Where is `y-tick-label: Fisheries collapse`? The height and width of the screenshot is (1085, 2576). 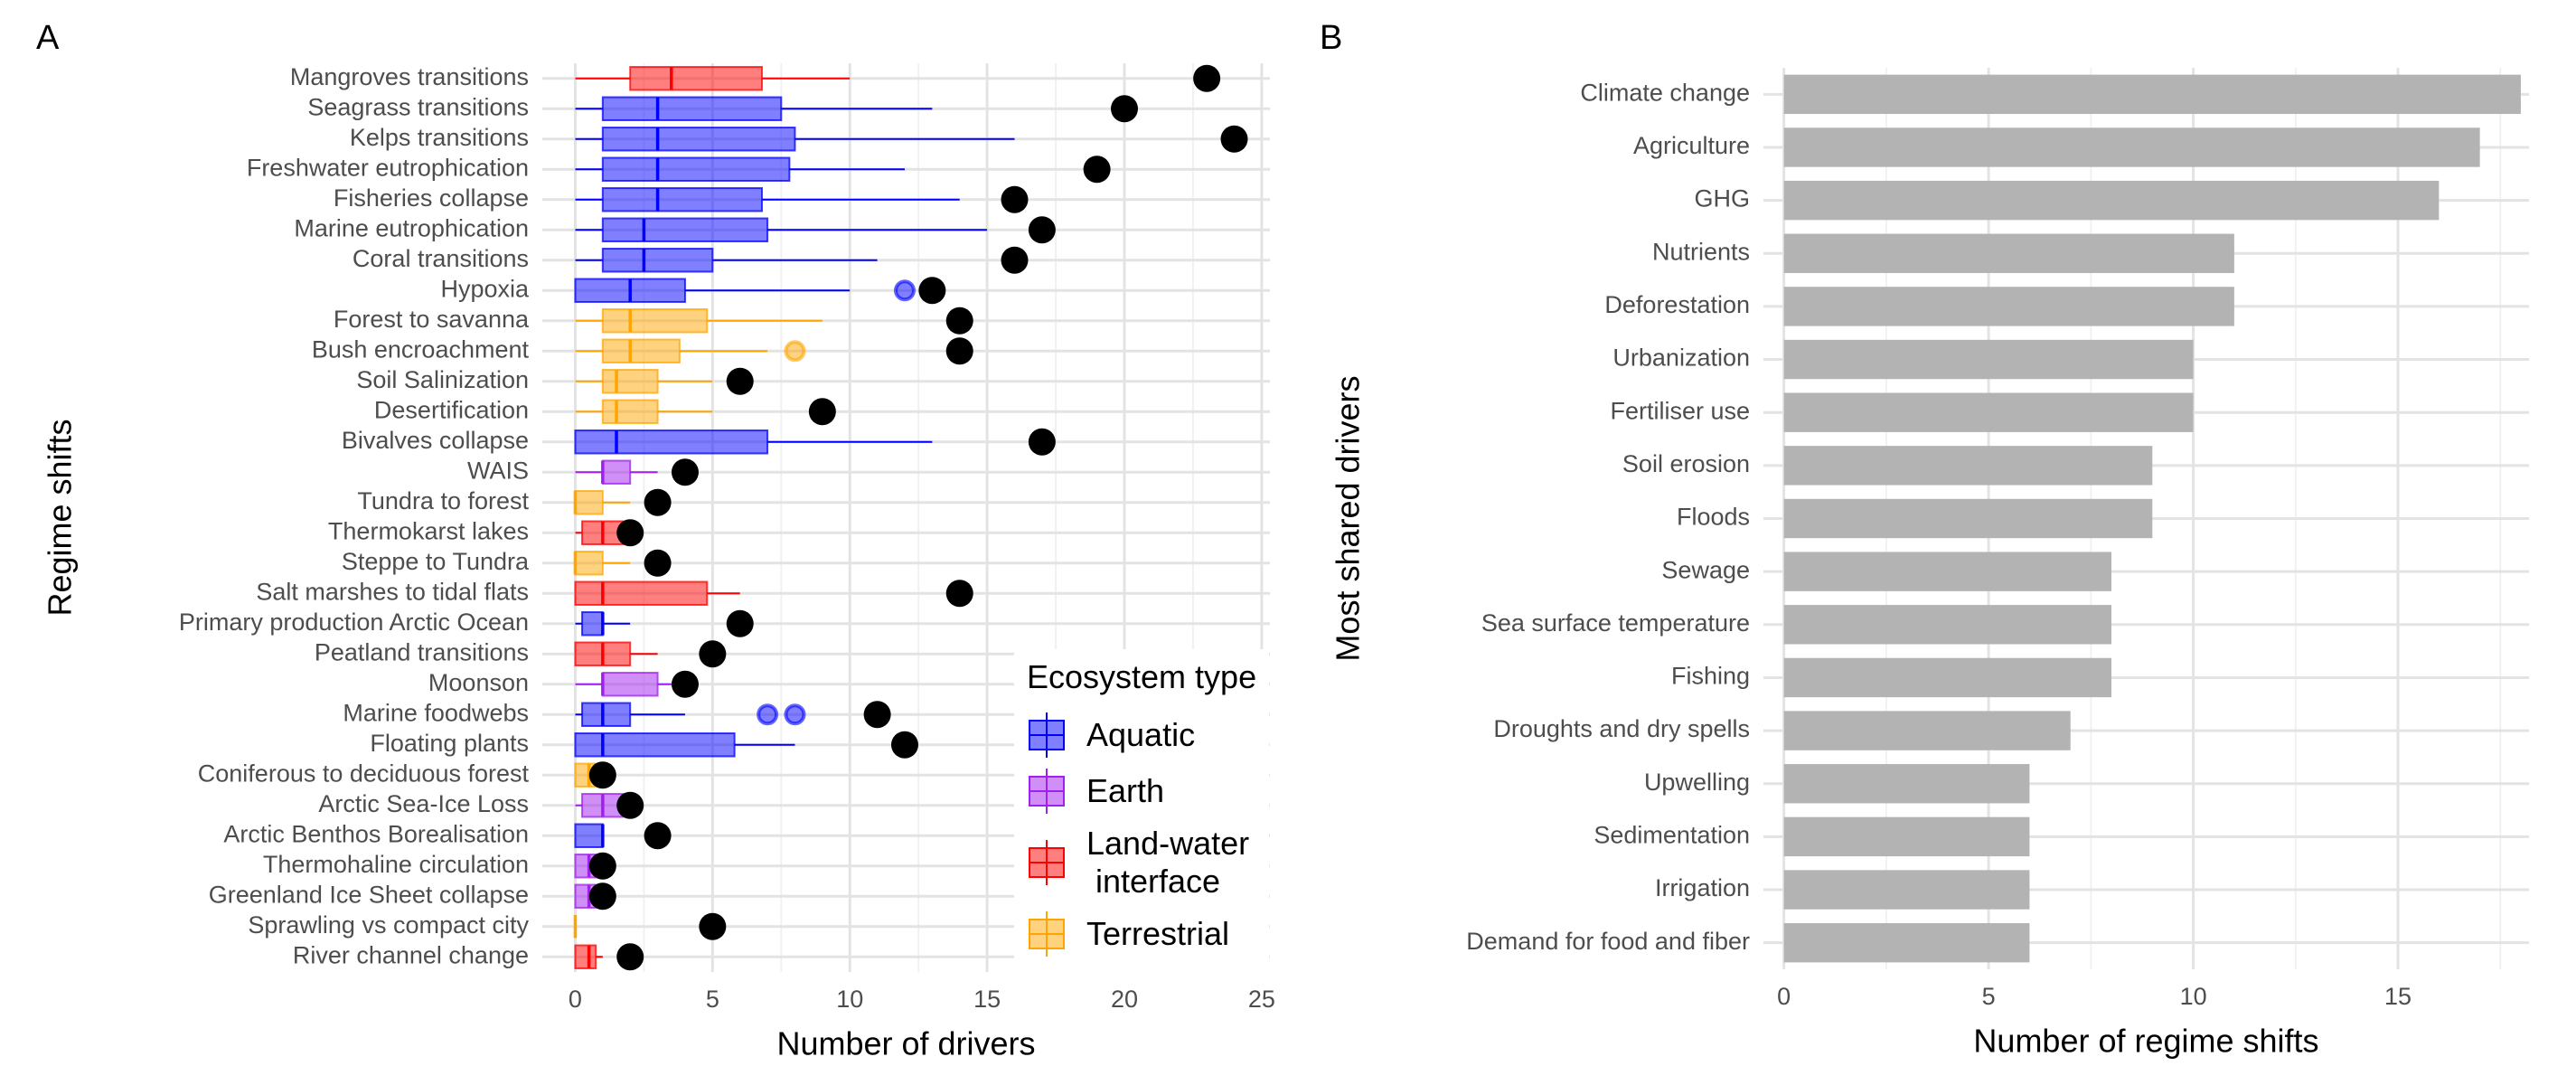
y-tick-label: Fisheries collapse is located at coordinates (432, 198).